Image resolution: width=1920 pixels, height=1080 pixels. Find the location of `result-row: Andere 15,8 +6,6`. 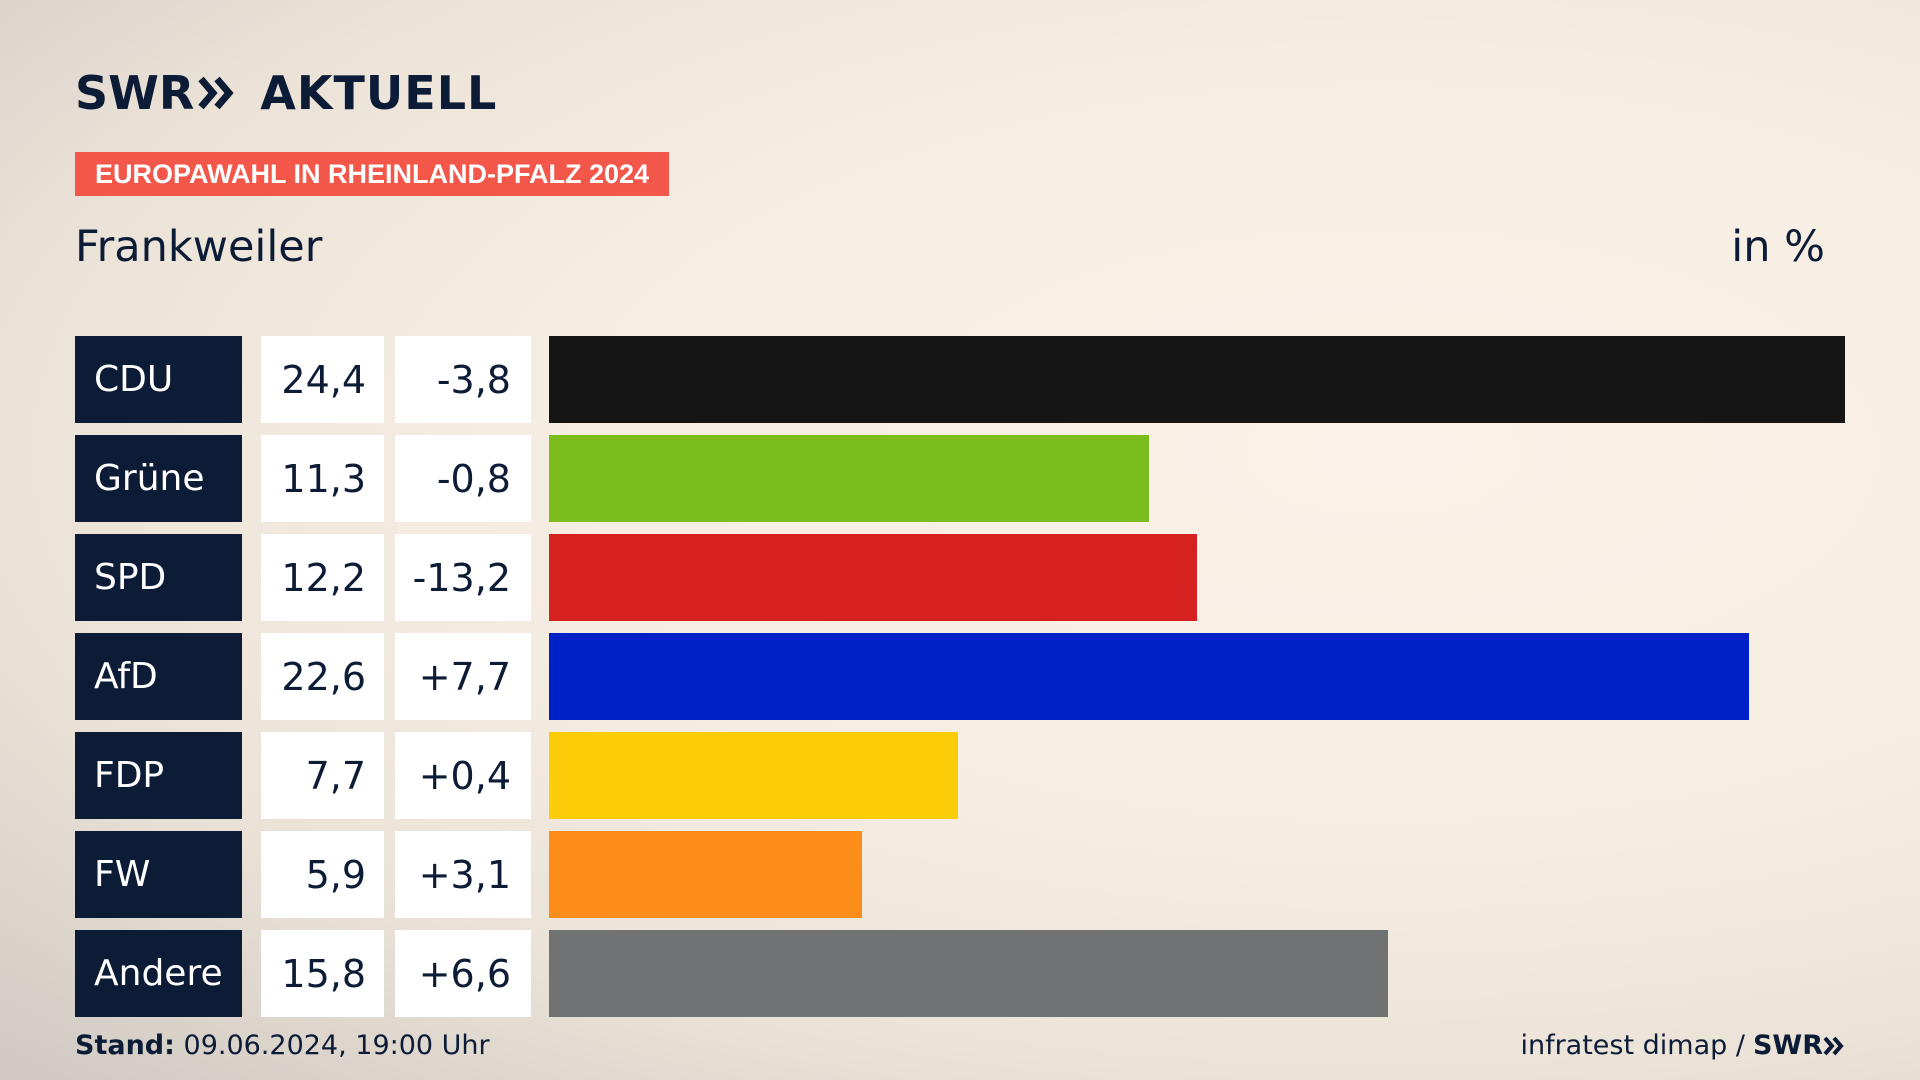

result-row: Andere 15,8 +6,6 is located at coordinates (960, 973).